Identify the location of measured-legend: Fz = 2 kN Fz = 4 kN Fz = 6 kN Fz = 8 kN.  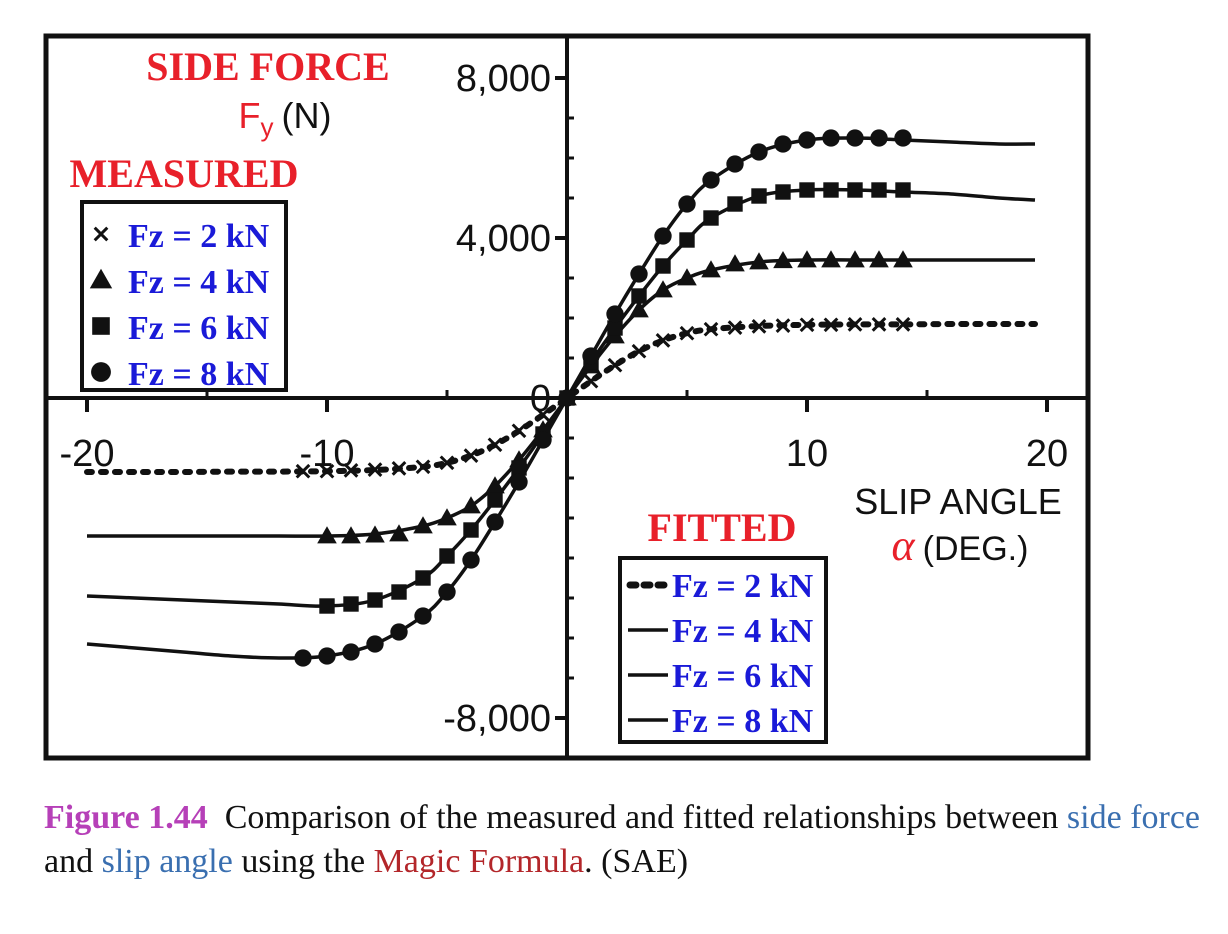
(184, 296).